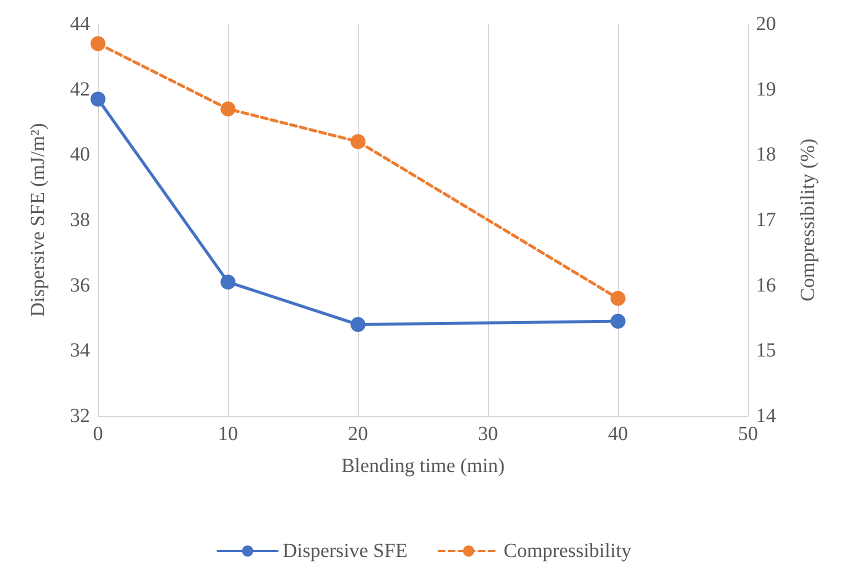 Image resolution: width=848 pixels, height=584 pixels. What do you see at coordinates (80, 220) in the screenshot?
I see `y-tick-label: 38` at bounding box center [80, 220].